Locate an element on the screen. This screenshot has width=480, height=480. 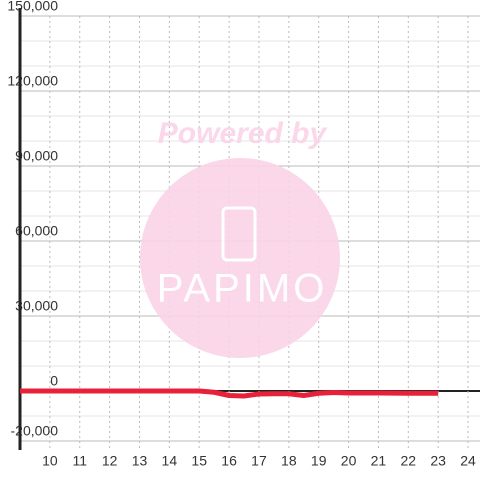
watermark-text: Powered by is located at coordinates (243, 133).